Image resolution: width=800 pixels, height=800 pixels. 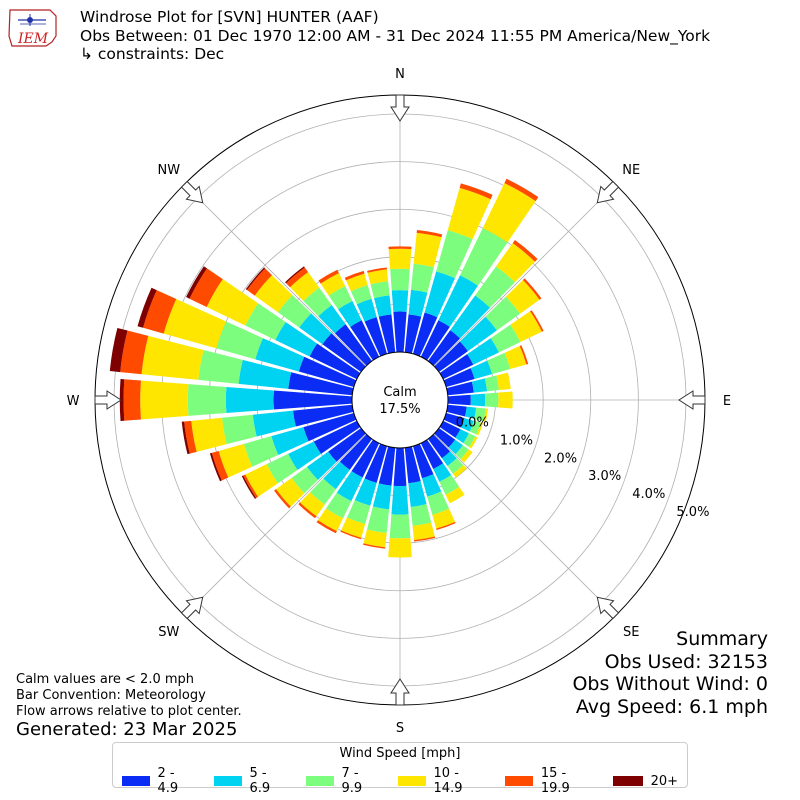 I want to click on legend-item: 20+, so click(x=645, y=781).